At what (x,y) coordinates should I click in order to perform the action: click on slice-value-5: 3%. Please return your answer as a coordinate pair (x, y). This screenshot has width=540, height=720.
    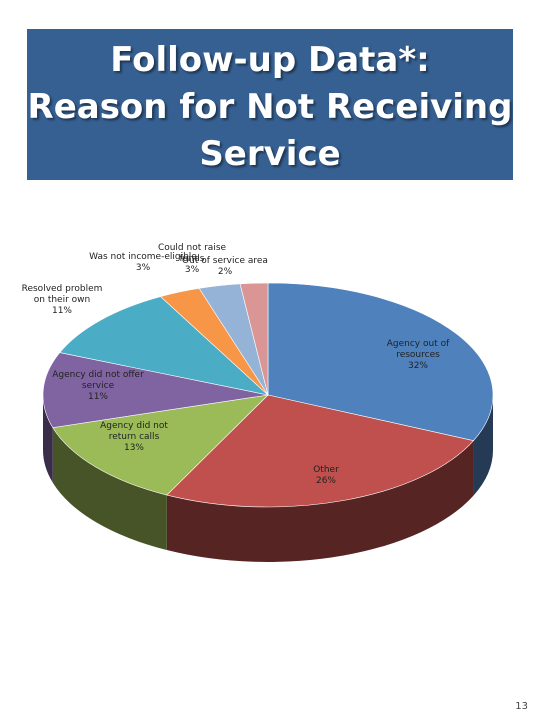
    Looking at the image, I should click on (143, 268).